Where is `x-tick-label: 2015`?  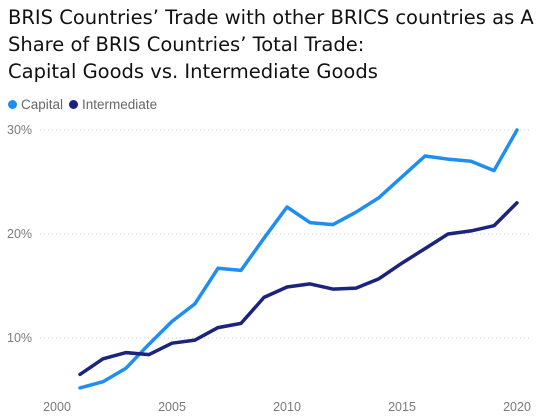 x-tick-label: 2015 is located at coordinates (402, 407).